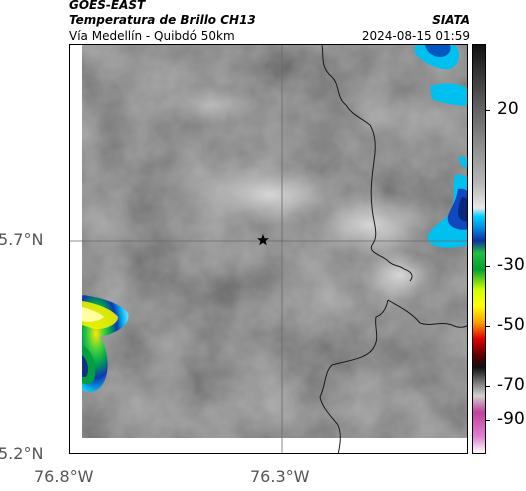 Image resolution: width=526 pixels, height=491 pixels. What do you see at coordinates (162, 20) in the screenshot?
I see `product-title: Temperatura de Brillo CH13` at bounding box center [162, 20].